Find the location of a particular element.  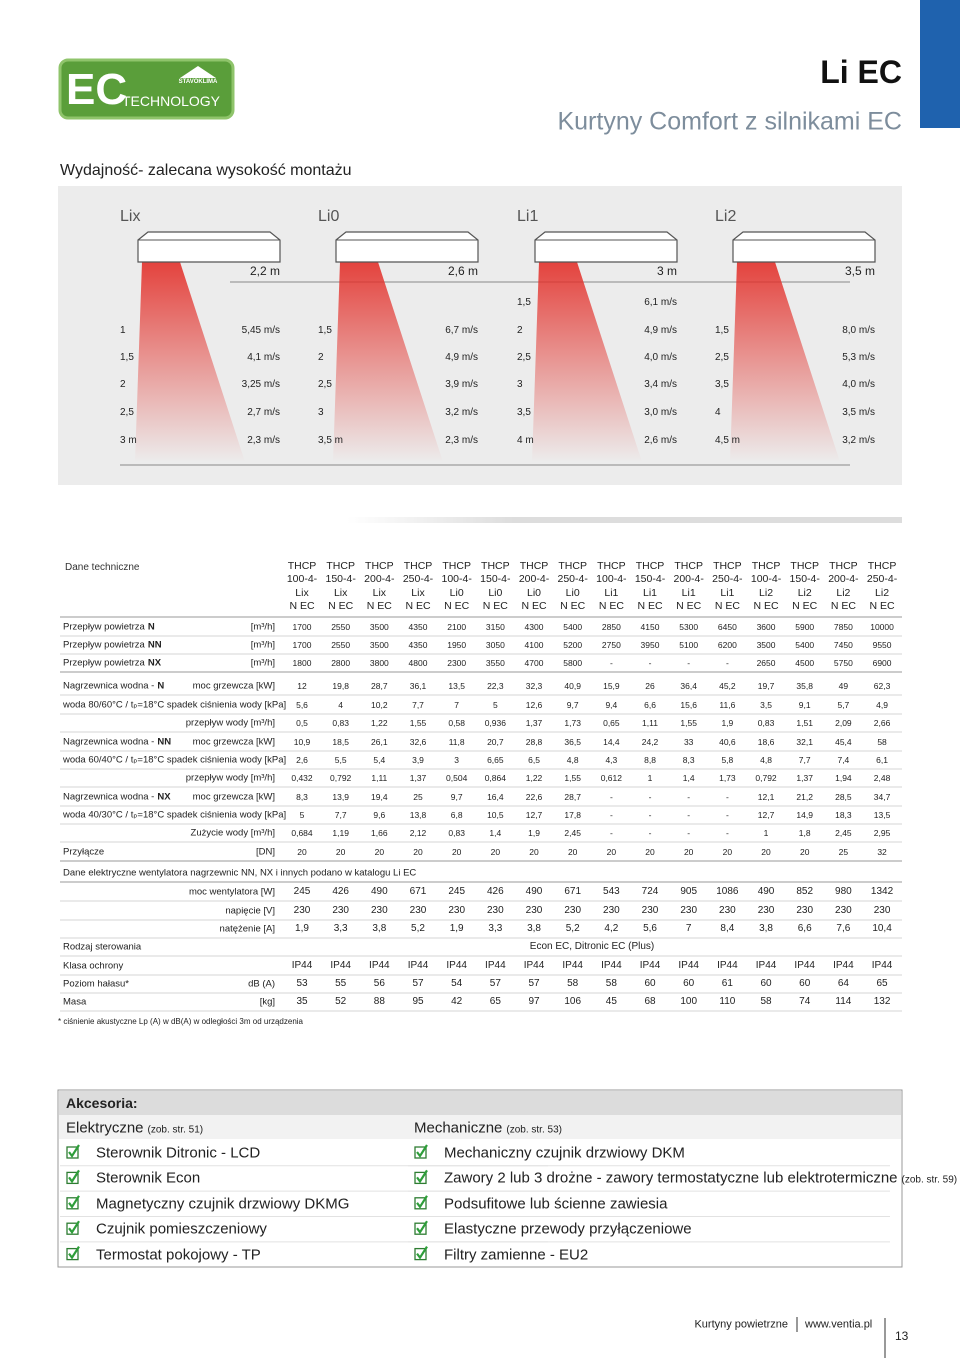

row-unit: napięcie [V] is located at coordinates (250, 911).